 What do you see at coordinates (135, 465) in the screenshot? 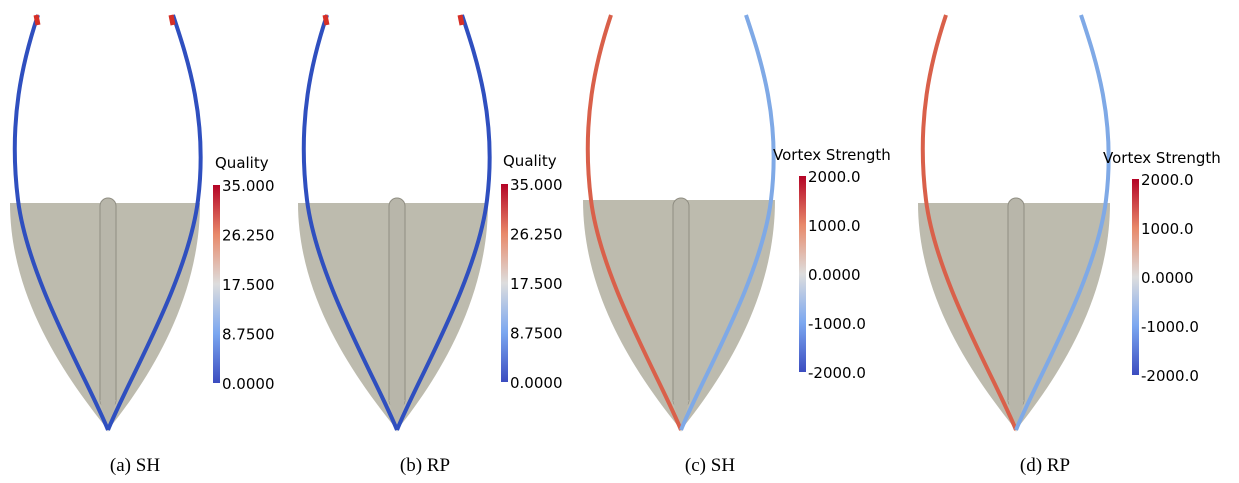
I see `caption: (a) SH` at bounding box center [135, 465].